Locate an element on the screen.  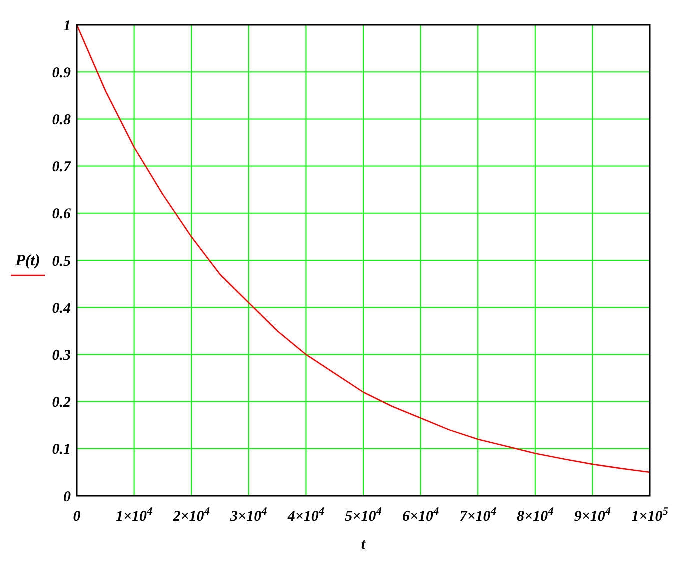
x-tick-label: 7×10$^{4}$ is located at coordinates (478, 515).